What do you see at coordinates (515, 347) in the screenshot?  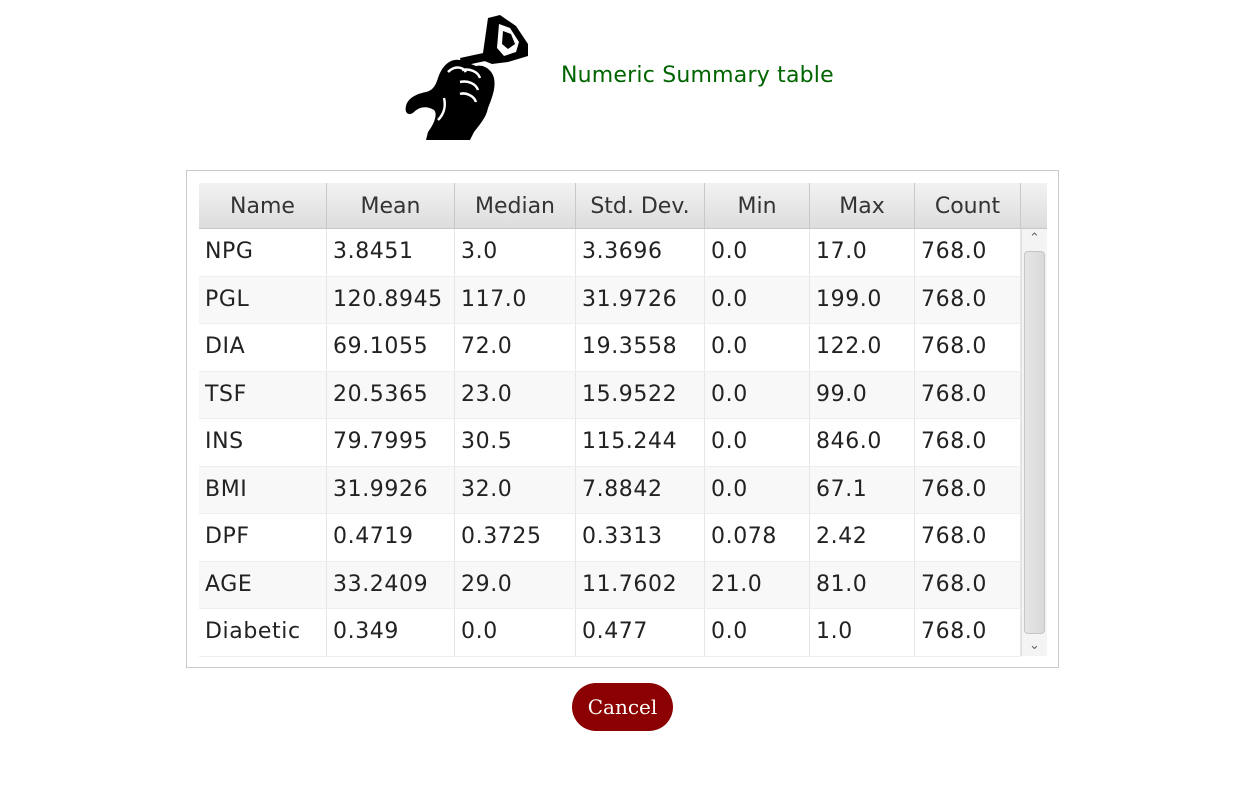 I see `cell-median: 72.0` at bounding box center [515, 347].